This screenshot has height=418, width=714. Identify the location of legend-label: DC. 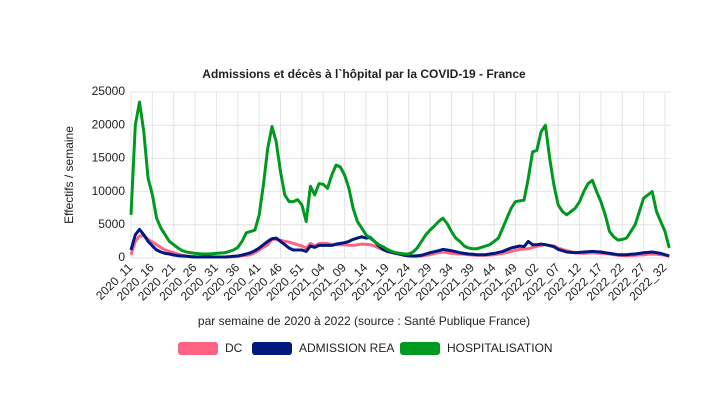
(234, 348).